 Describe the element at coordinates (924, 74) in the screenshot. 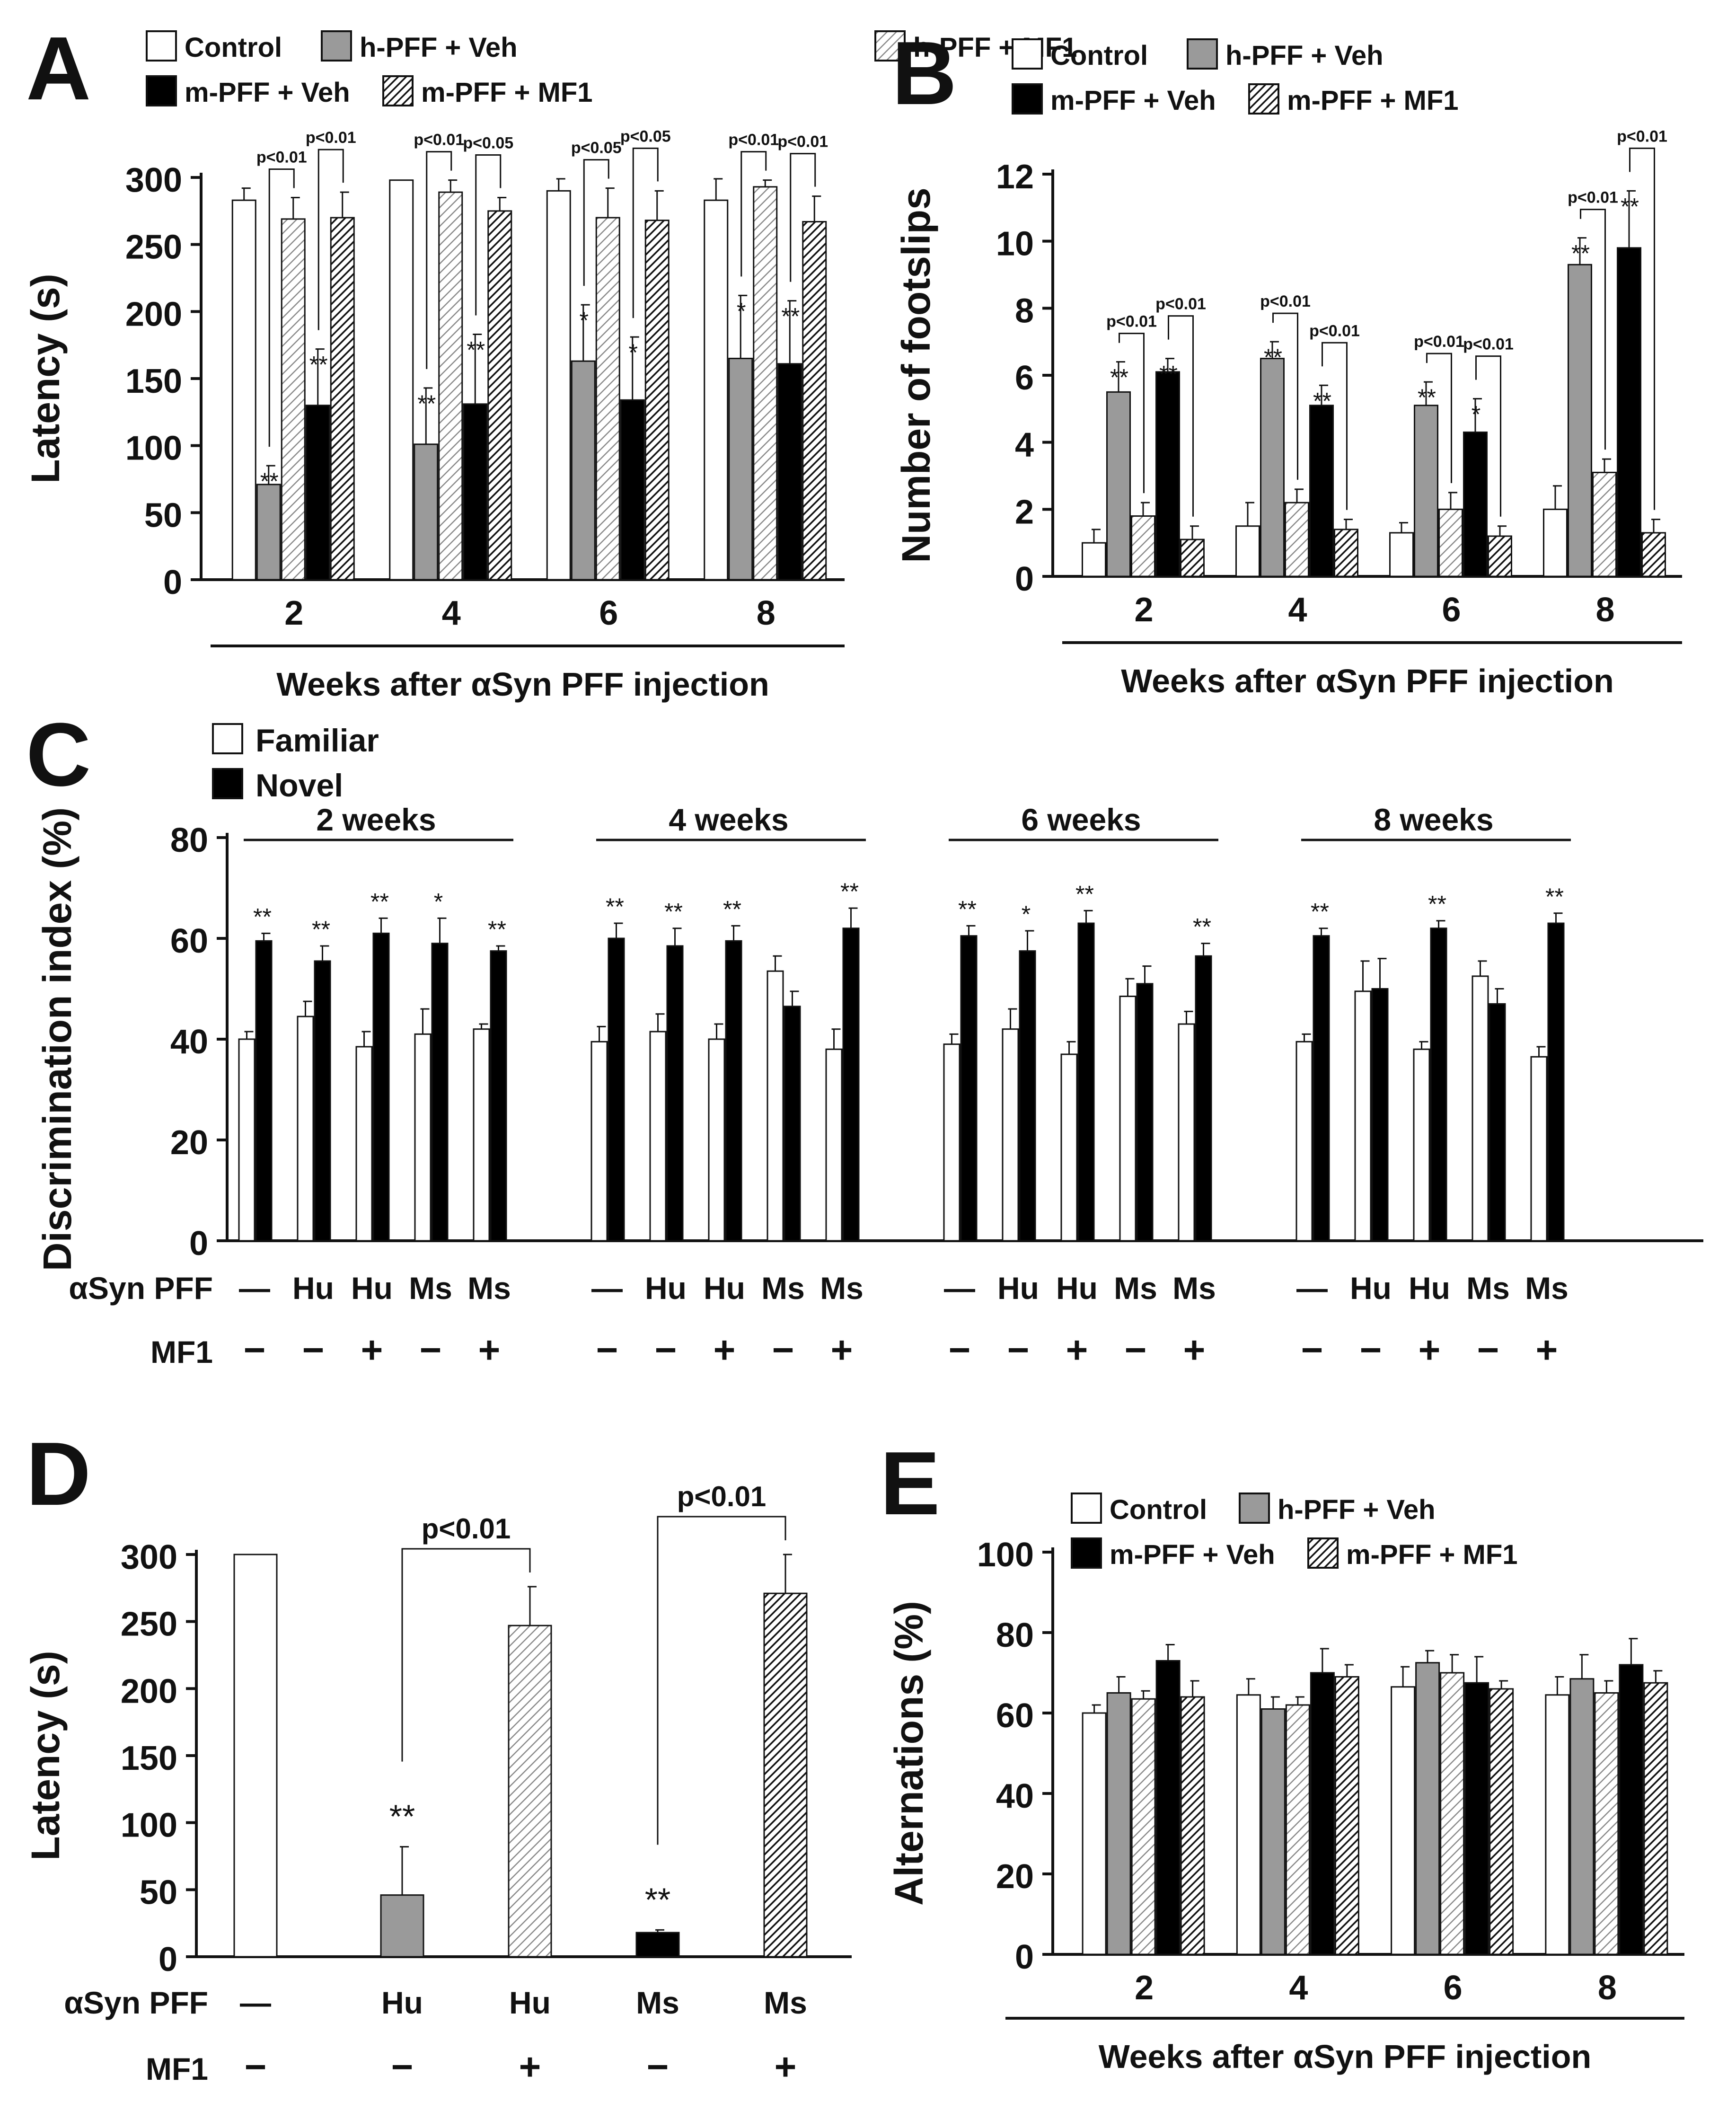

I see `panel-label-b: B` at that location.